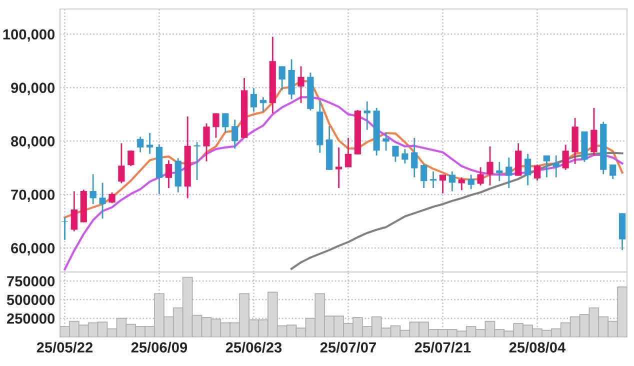 Image resolution: width=634 pixels, height=366 pixels. I want to click on y-tick-label: 90,000, so click(33, 89).